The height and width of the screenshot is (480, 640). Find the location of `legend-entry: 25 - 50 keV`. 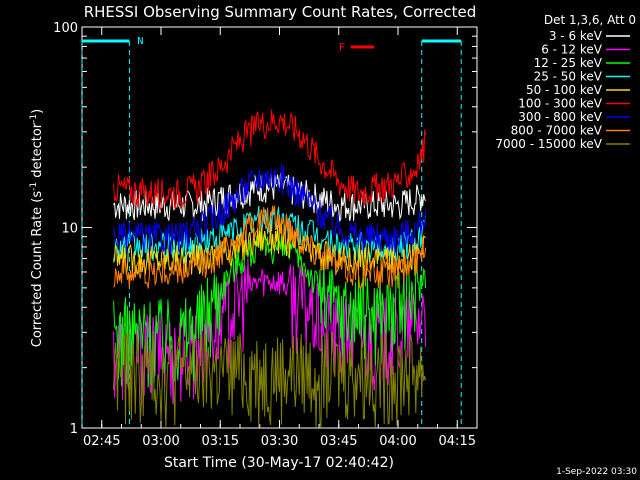

legend-entry: 25 - 50 keV is located at coordinates (568, 77).